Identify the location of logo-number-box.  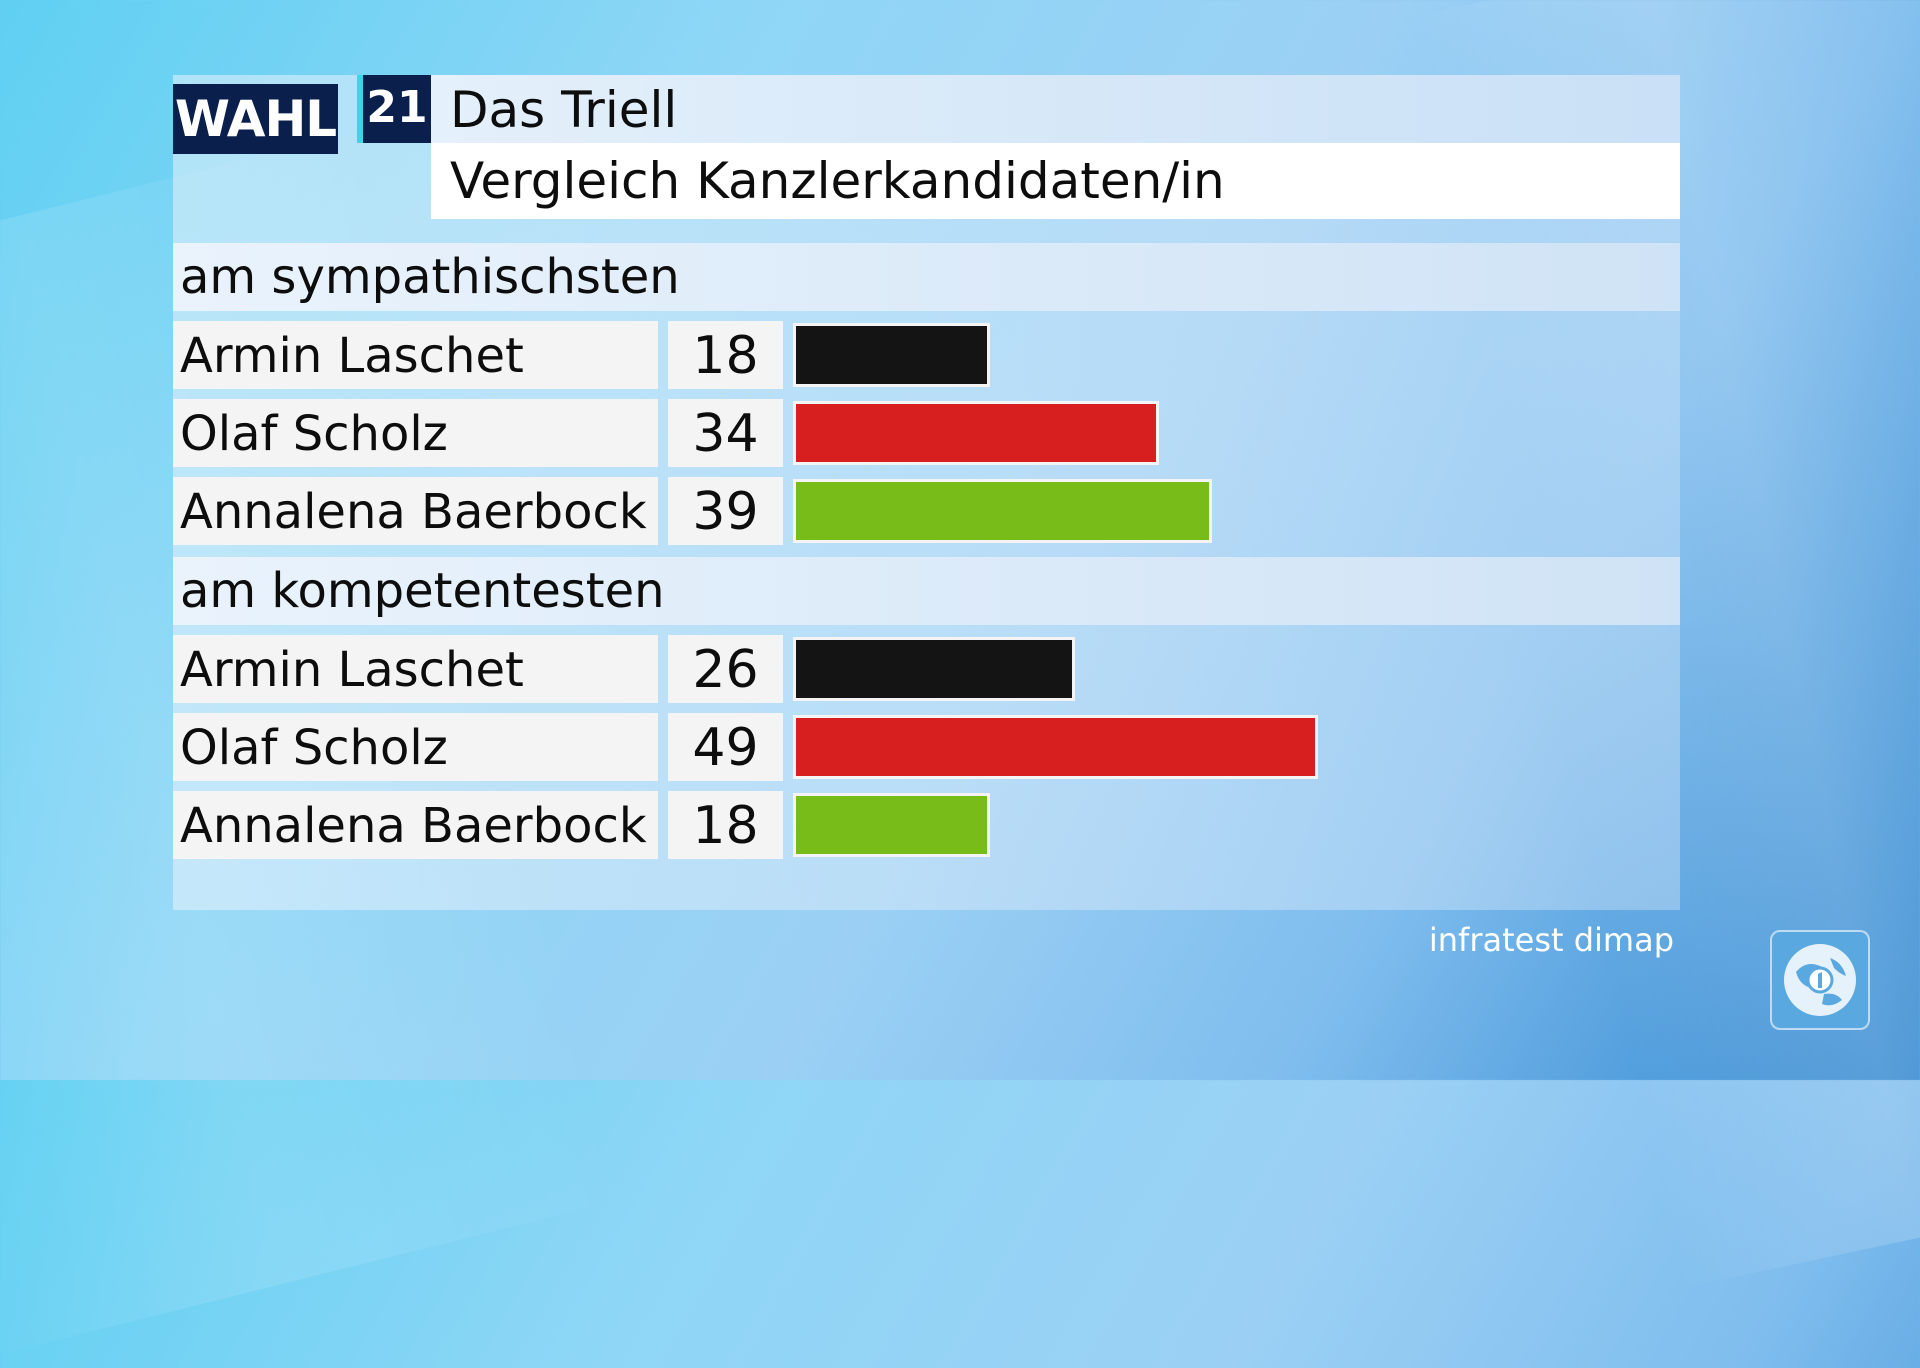
(397, 109).